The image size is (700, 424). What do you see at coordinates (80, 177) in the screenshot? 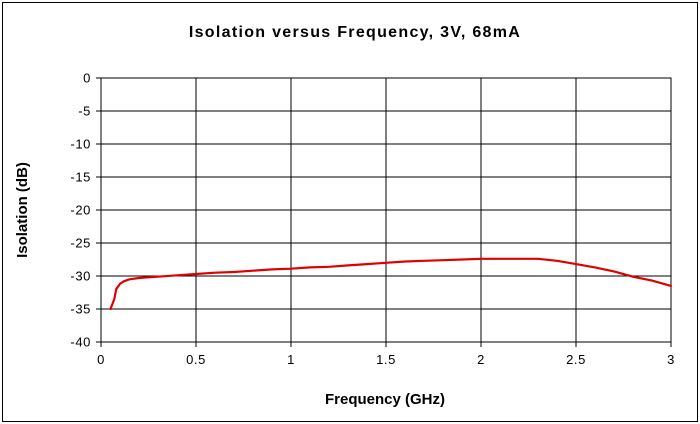
I see `y-tick-label: -15` at bounding box center [80, 177].